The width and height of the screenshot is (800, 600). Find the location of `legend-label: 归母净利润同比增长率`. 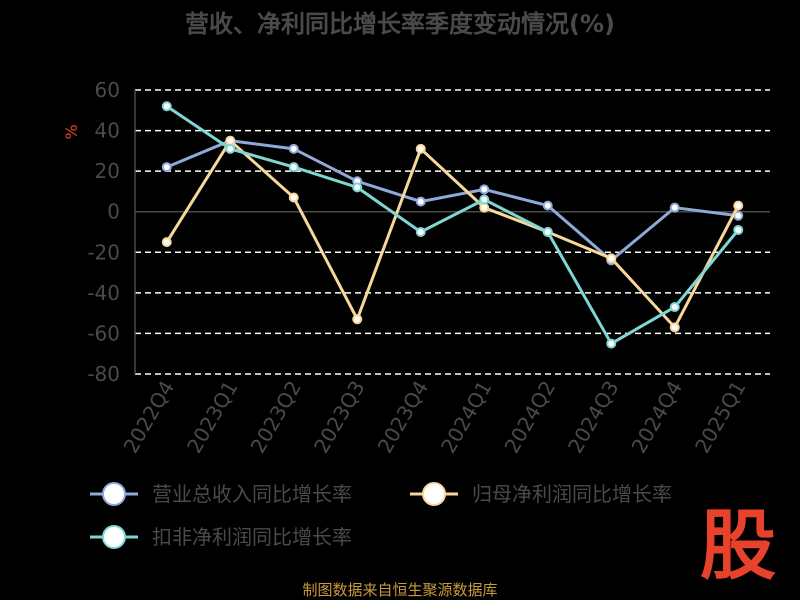

legend-label: 归母净利润同比增长率 is located at coordinates (572, 494).